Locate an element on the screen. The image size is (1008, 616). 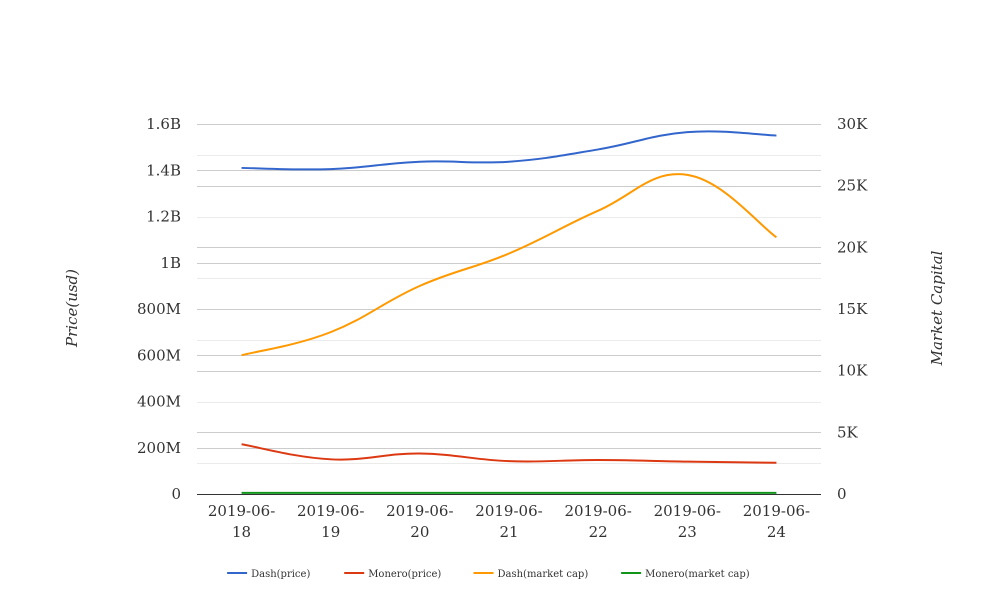
left-tick-label: 1.6B is located at coordinates (163, 124).